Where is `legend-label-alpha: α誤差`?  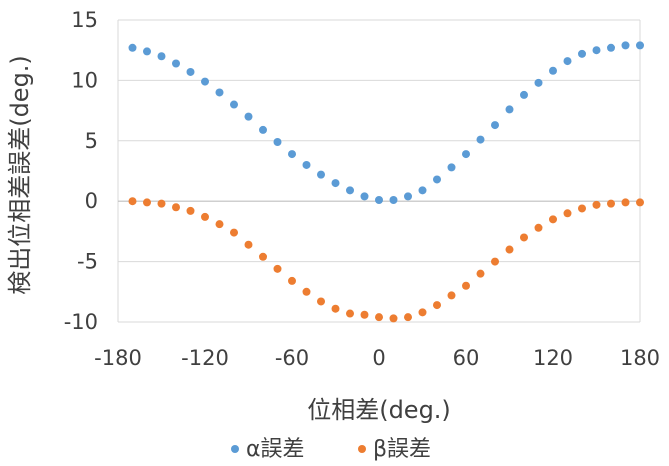
legend-label-alpha: α誤差 is located at coordinates (275, 449).